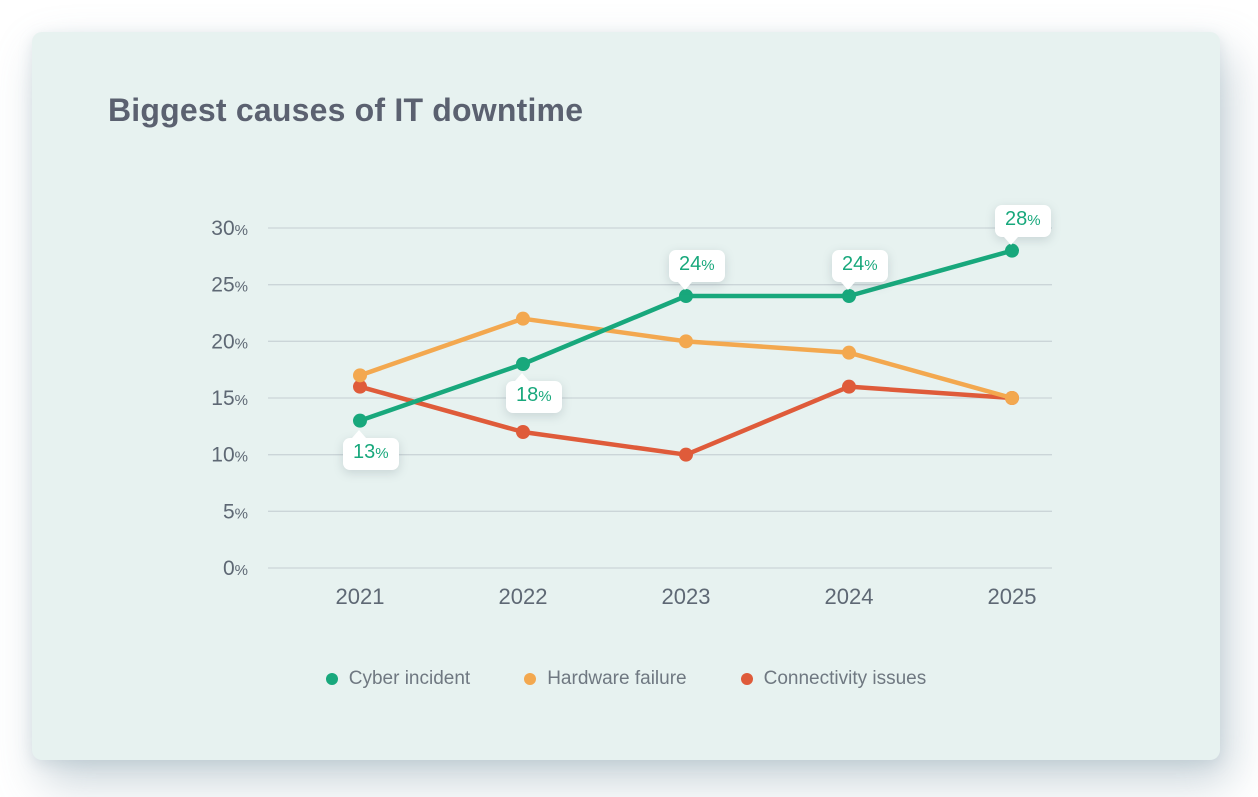 The width and height of the screenshot is (1258, 797). Describe the element at coordinates (617, 678) in the screenshot. I see `legend-label: Hardware failure` at that location.